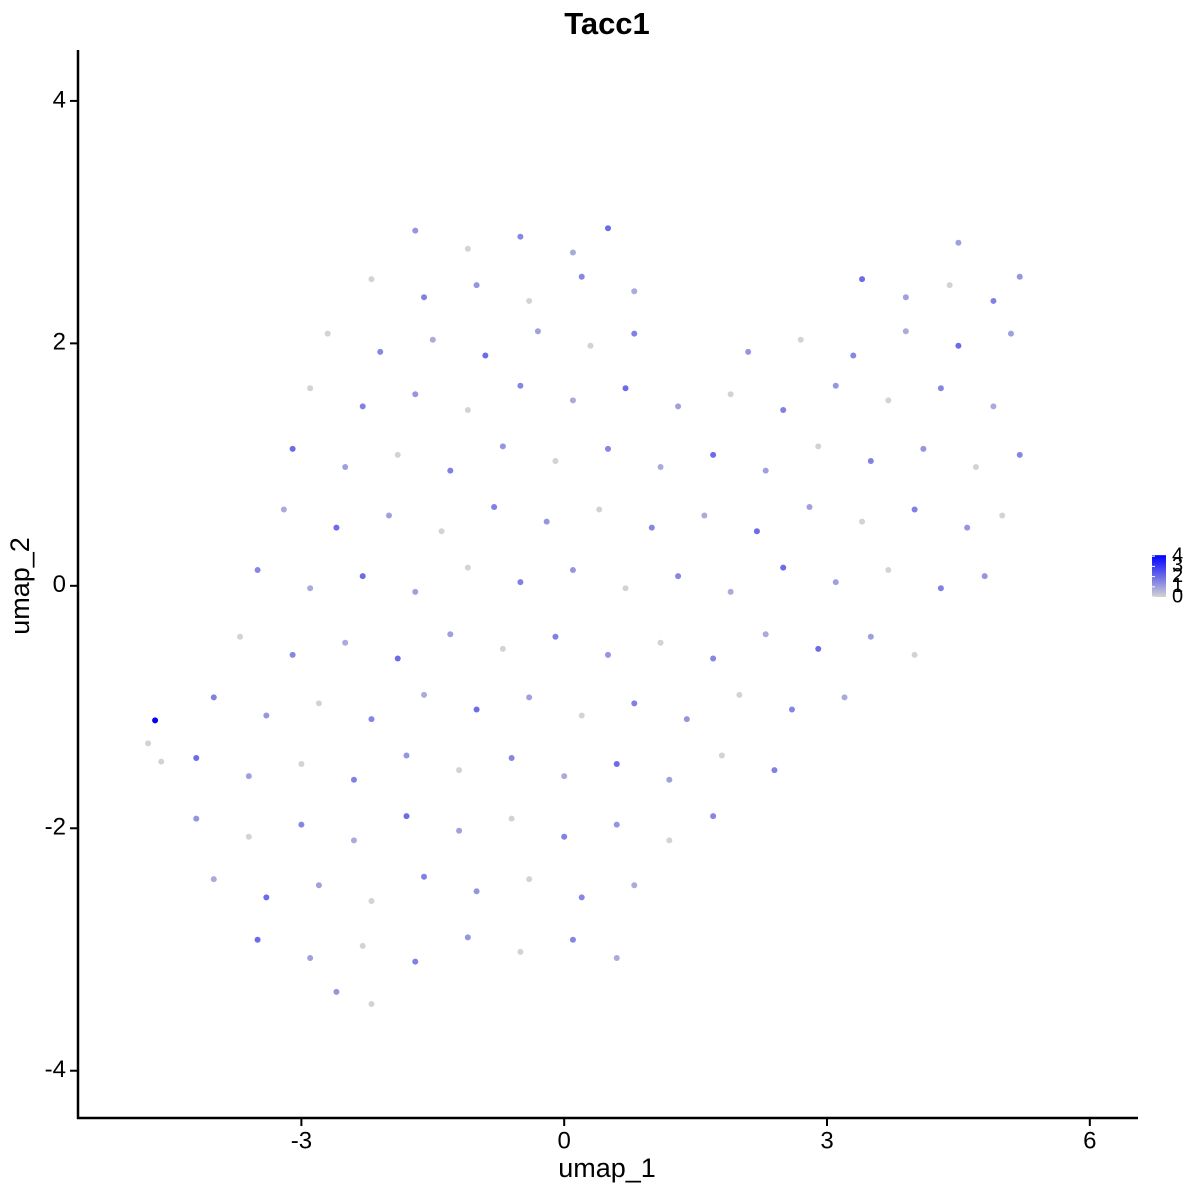 This screenshot has height=1200, width=1200. I want to click on colorbar-tick-label: 2, so click(1177, 576).